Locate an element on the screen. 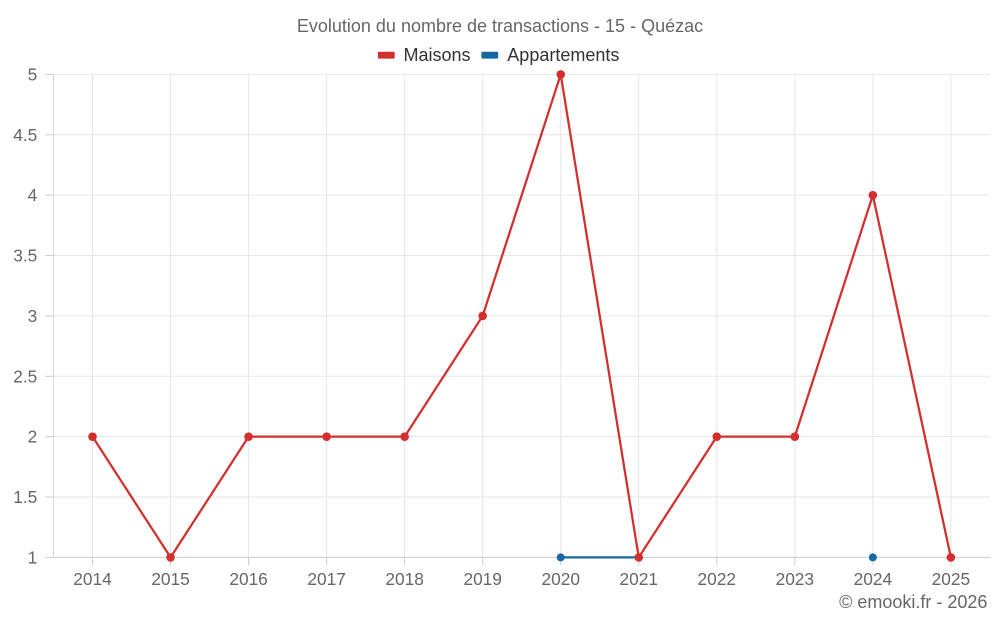  svg-text: 2018 is located at coordinates (404, 579).